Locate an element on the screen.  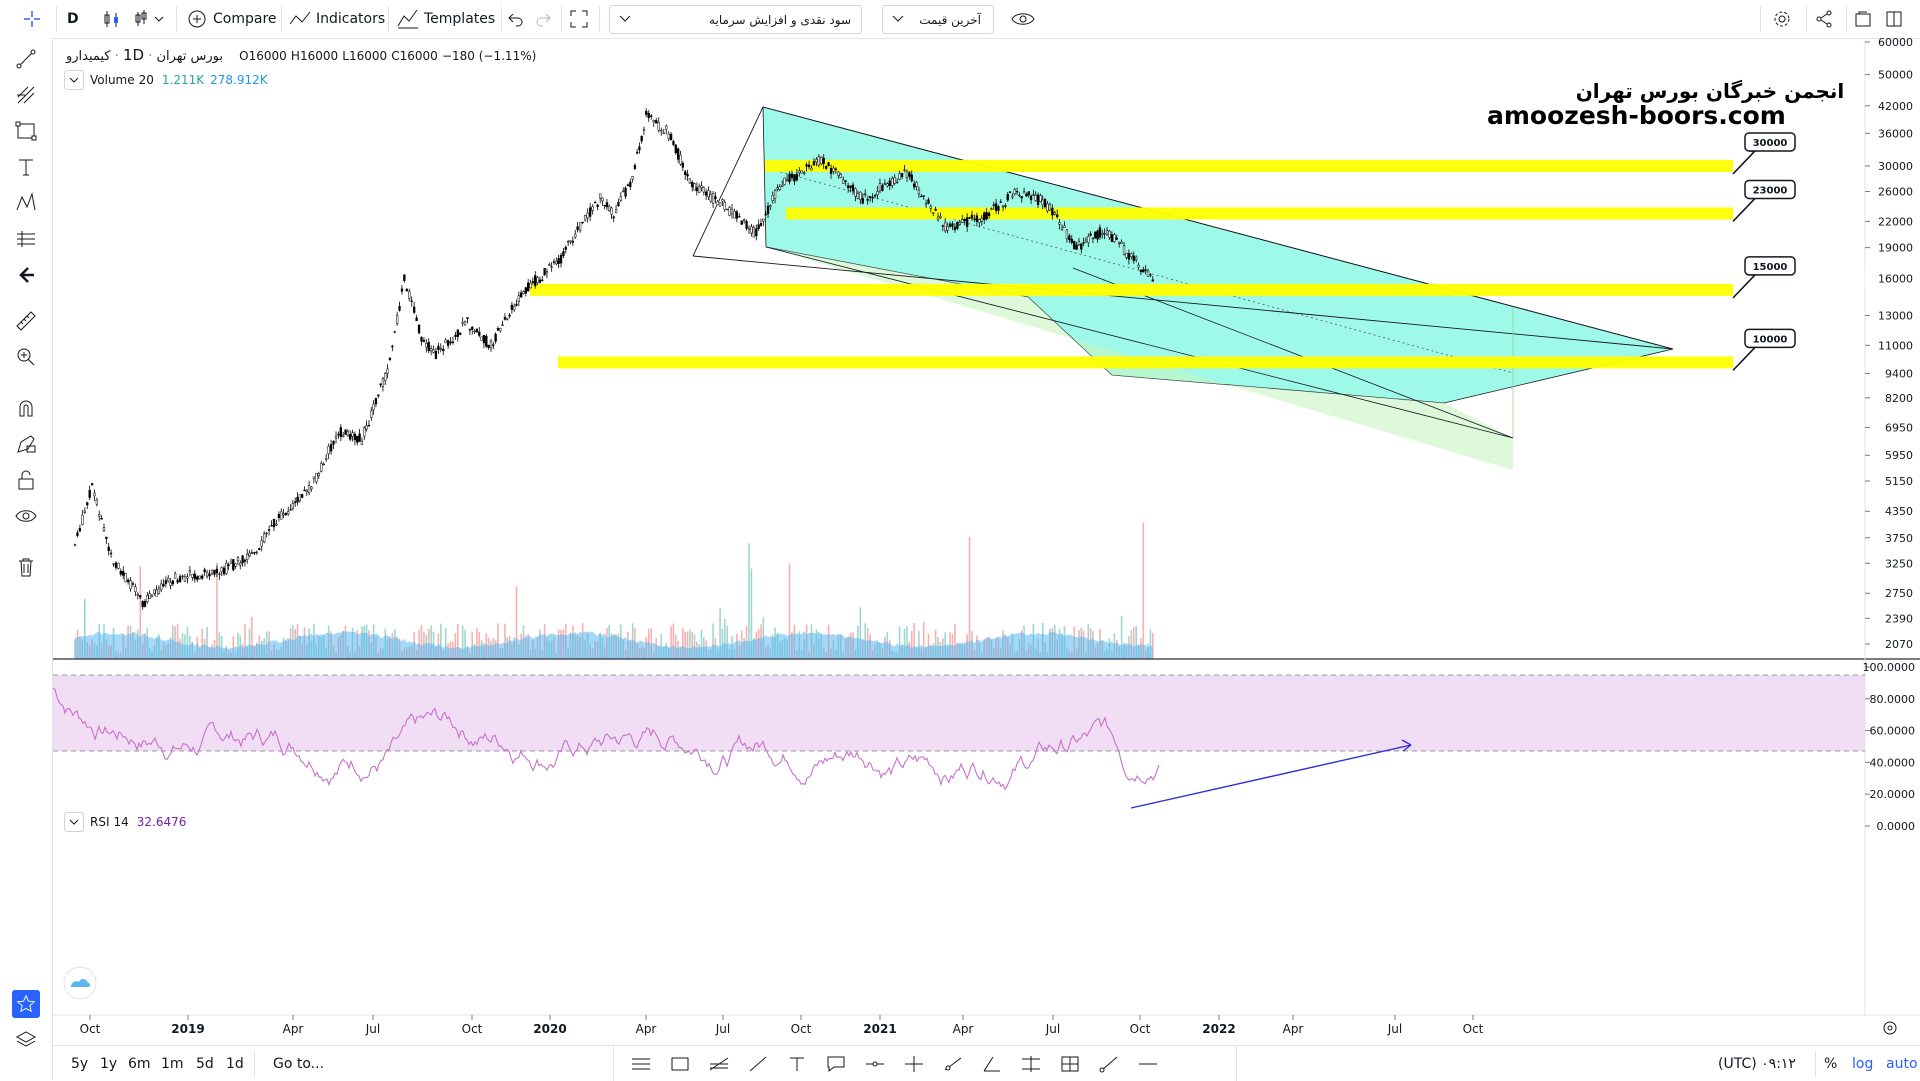
chart-type-icon is located at coordinates (149, 19).